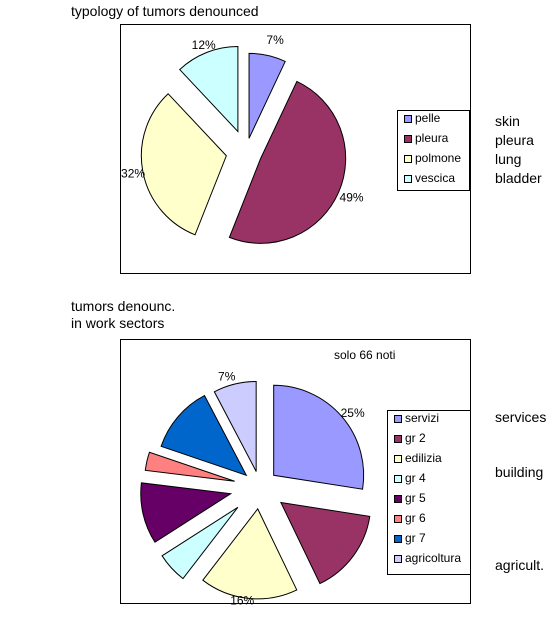 The height and width of the screenshot is (627, 560). Describe the element at coordinates (365, 355) in the screenshot. I see `chart2-annotation: solo 66 noti` at that location.